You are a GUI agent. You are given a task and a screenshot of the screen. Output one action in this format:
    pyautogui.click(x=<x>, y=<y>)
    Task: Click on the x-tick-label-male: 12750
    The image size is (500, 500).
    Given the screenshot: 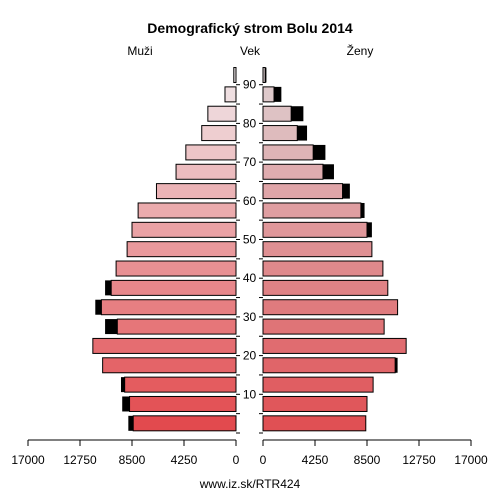 What is the action you would take?
    pyautogui.click(x=80, y=460)
    